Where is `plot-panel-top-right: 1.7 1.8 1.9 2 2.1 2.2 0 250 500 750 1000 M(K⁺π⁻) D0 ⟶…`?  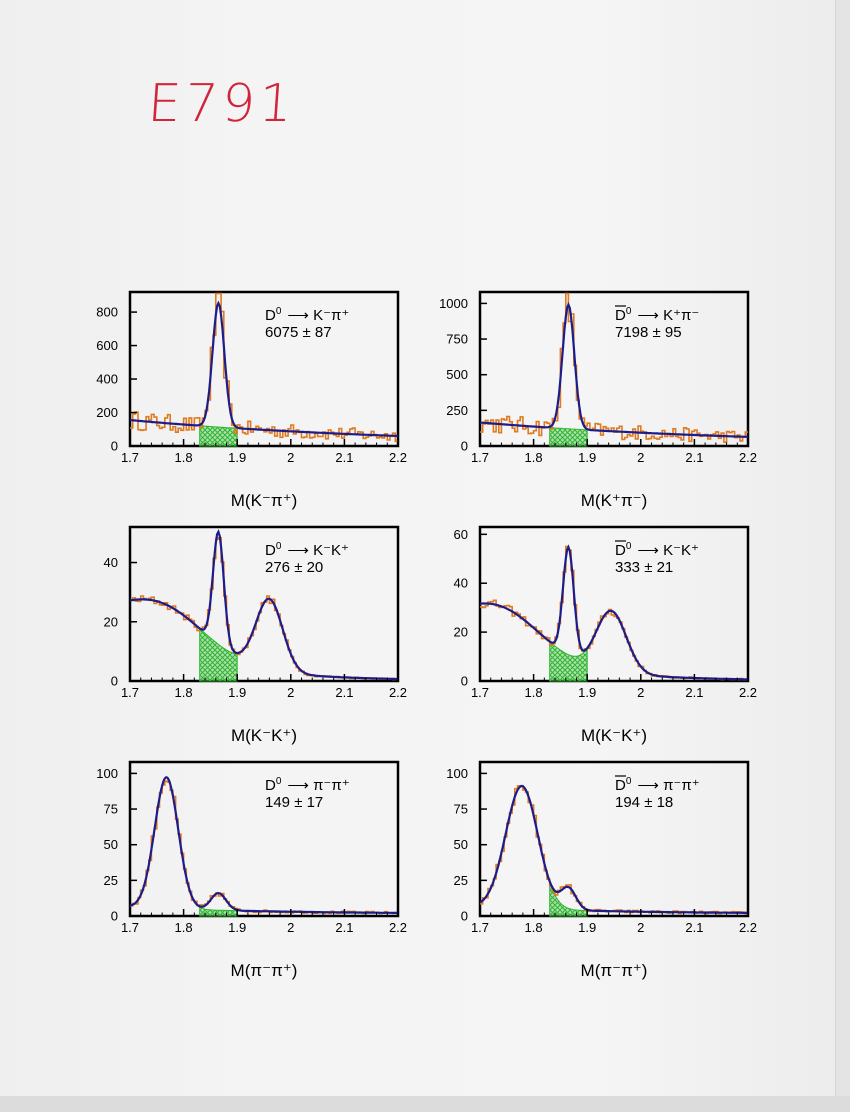
plot-panel-top-right: 1.7 1.8 1.9 2 2.1 2.2 0 250 500 750 1000 M(K⁺π⁻) D0 ⟶… is located at coordinates (598, 400).